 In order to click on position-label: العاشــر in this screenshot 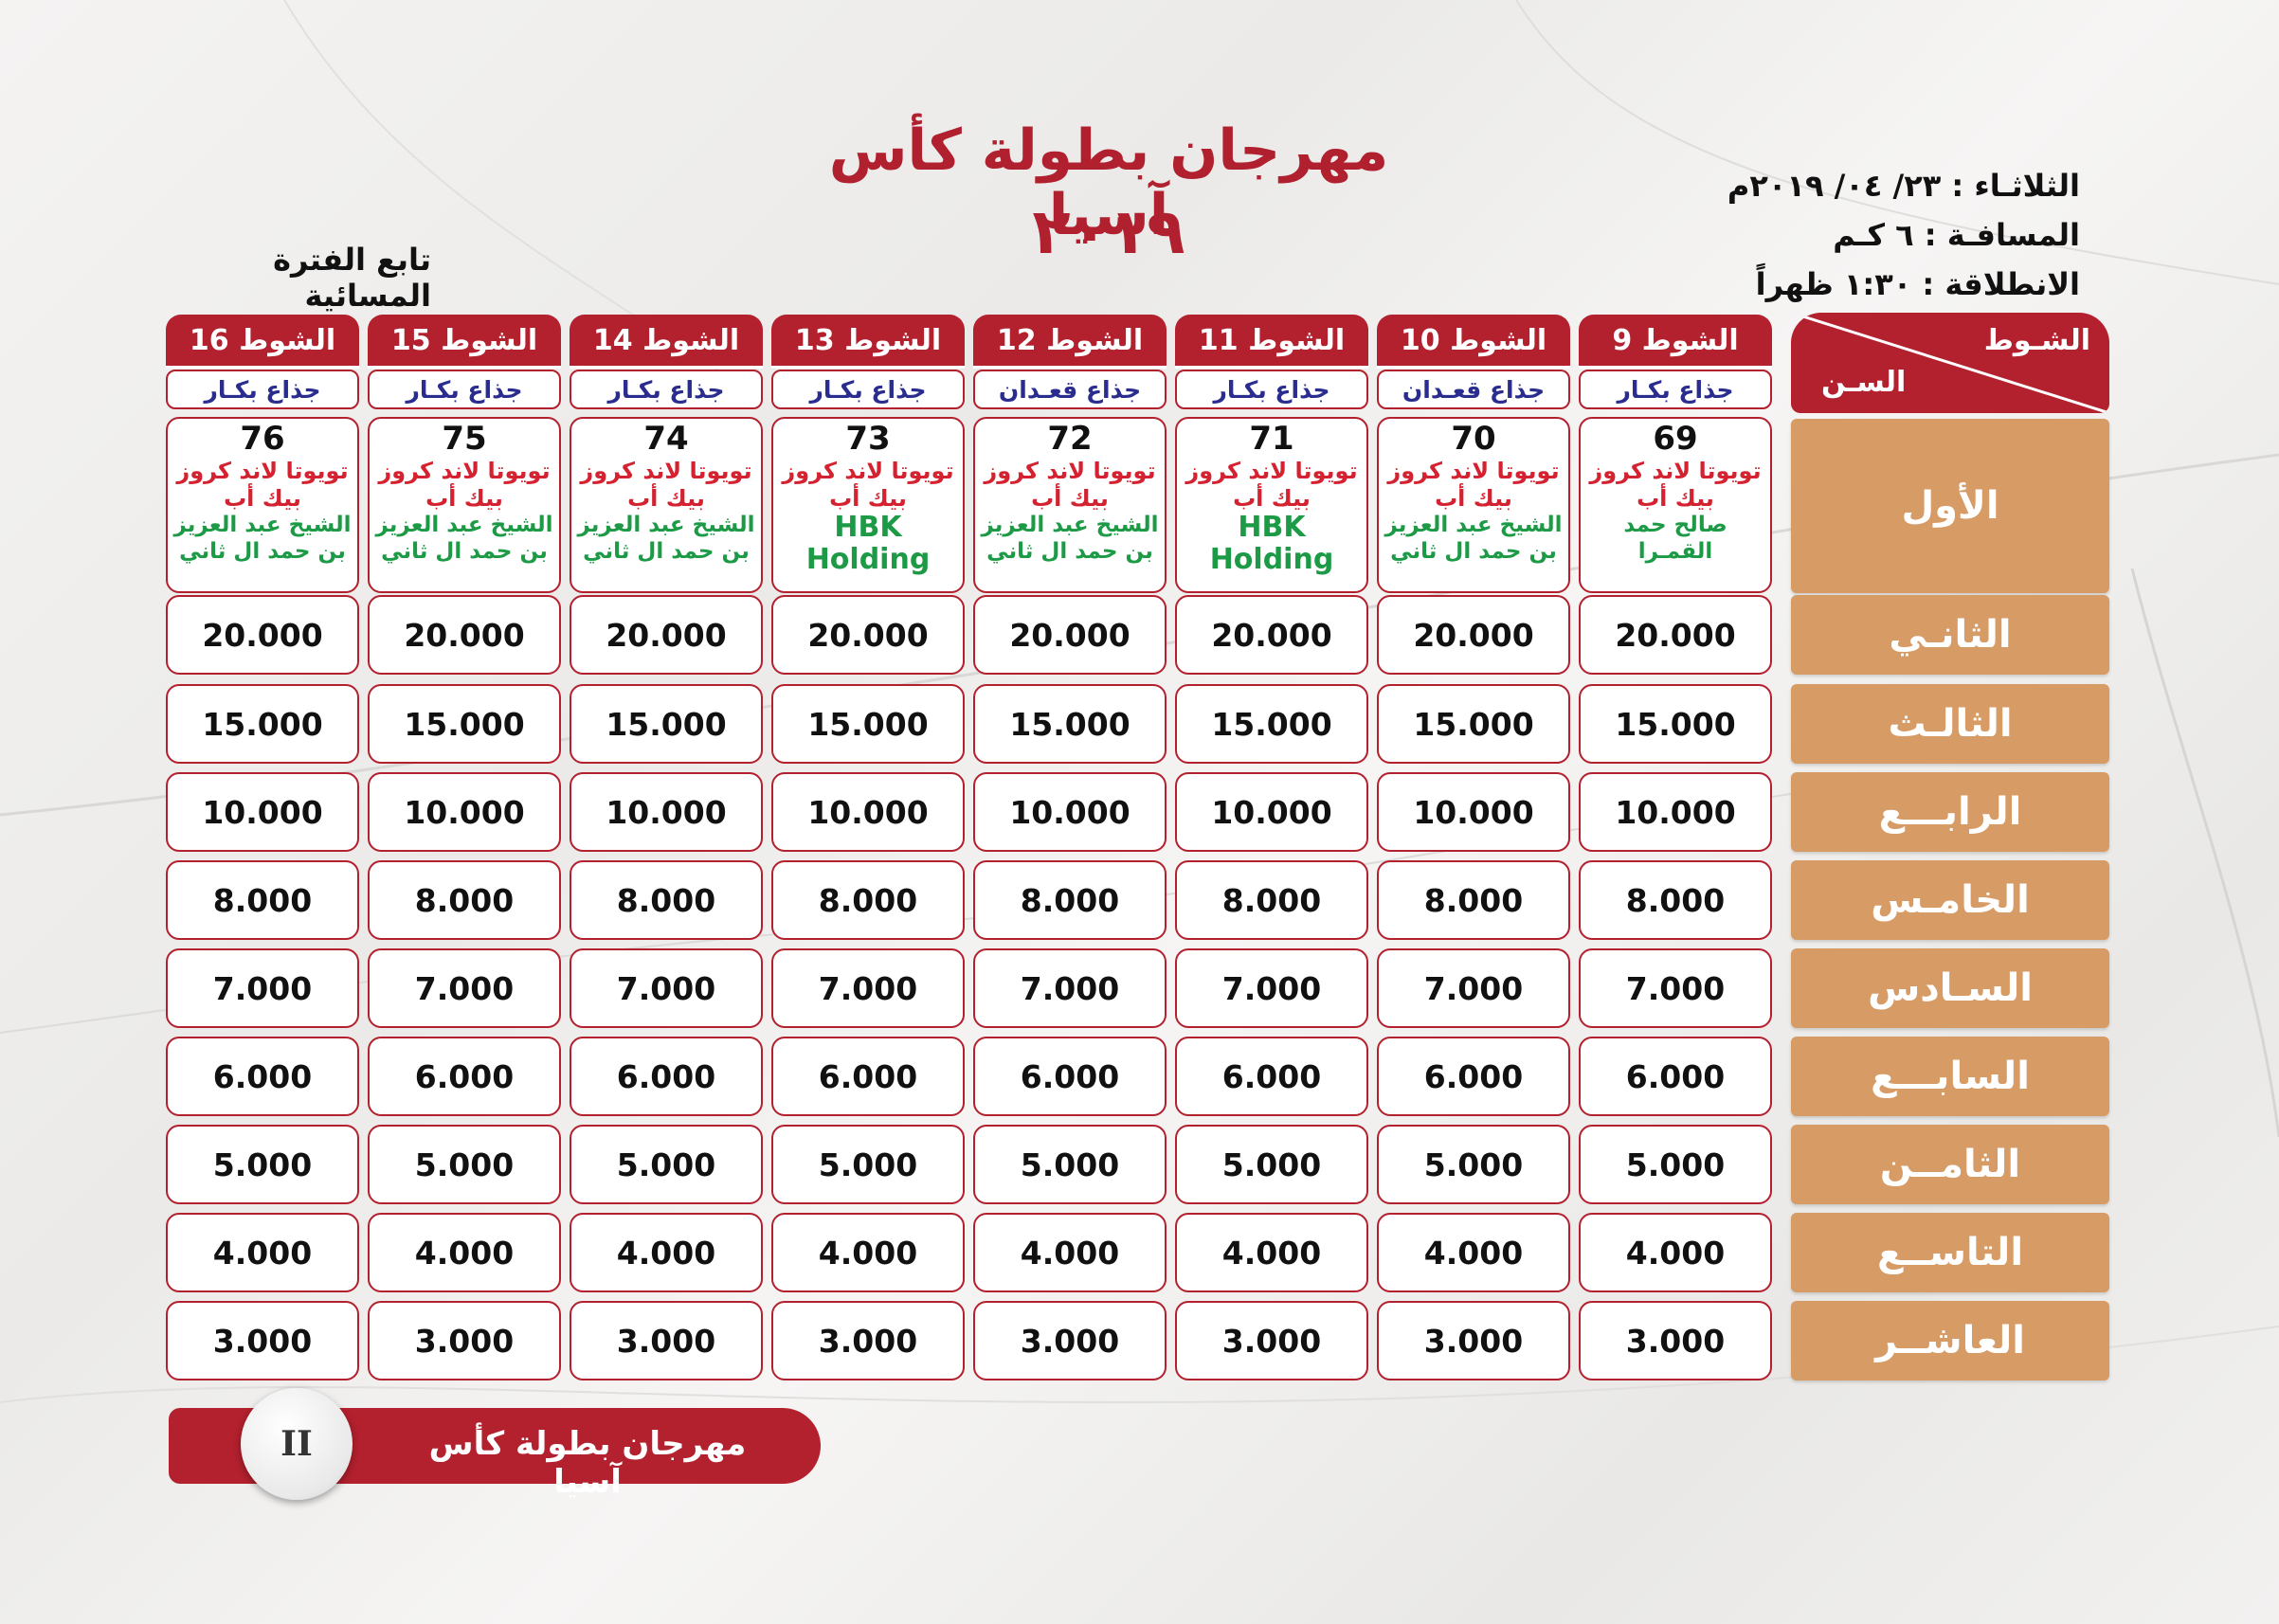, I will do `click(1950, 1340)`.